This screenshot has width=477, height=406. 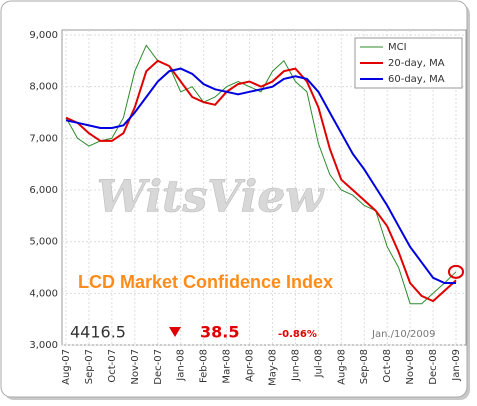 What do you see at coordinates (456, 271) in the screenshot?
I see `highlight-circle` at bounding box center [456, 271].